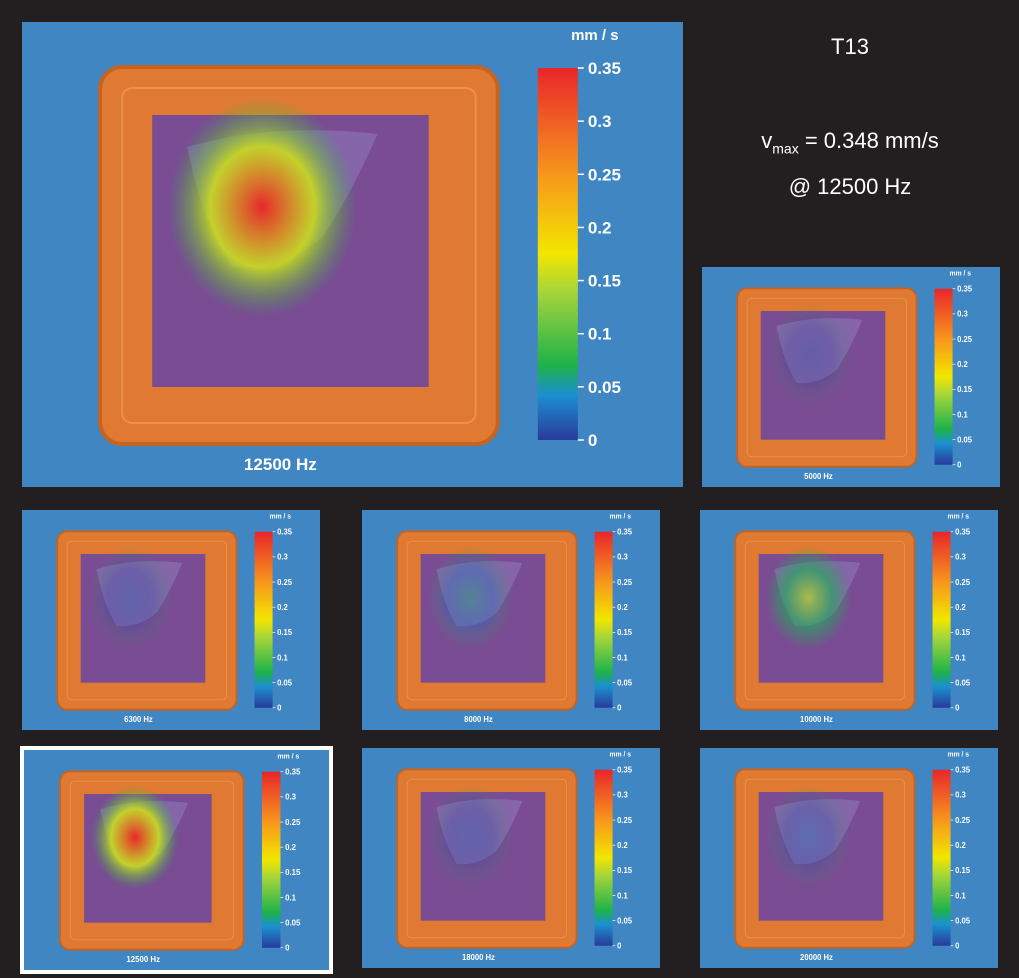 This screenshot has width=1019, height=978. Describe the element at coordinates (850, 46) in the screenshot. I see `title: T13` at that location.